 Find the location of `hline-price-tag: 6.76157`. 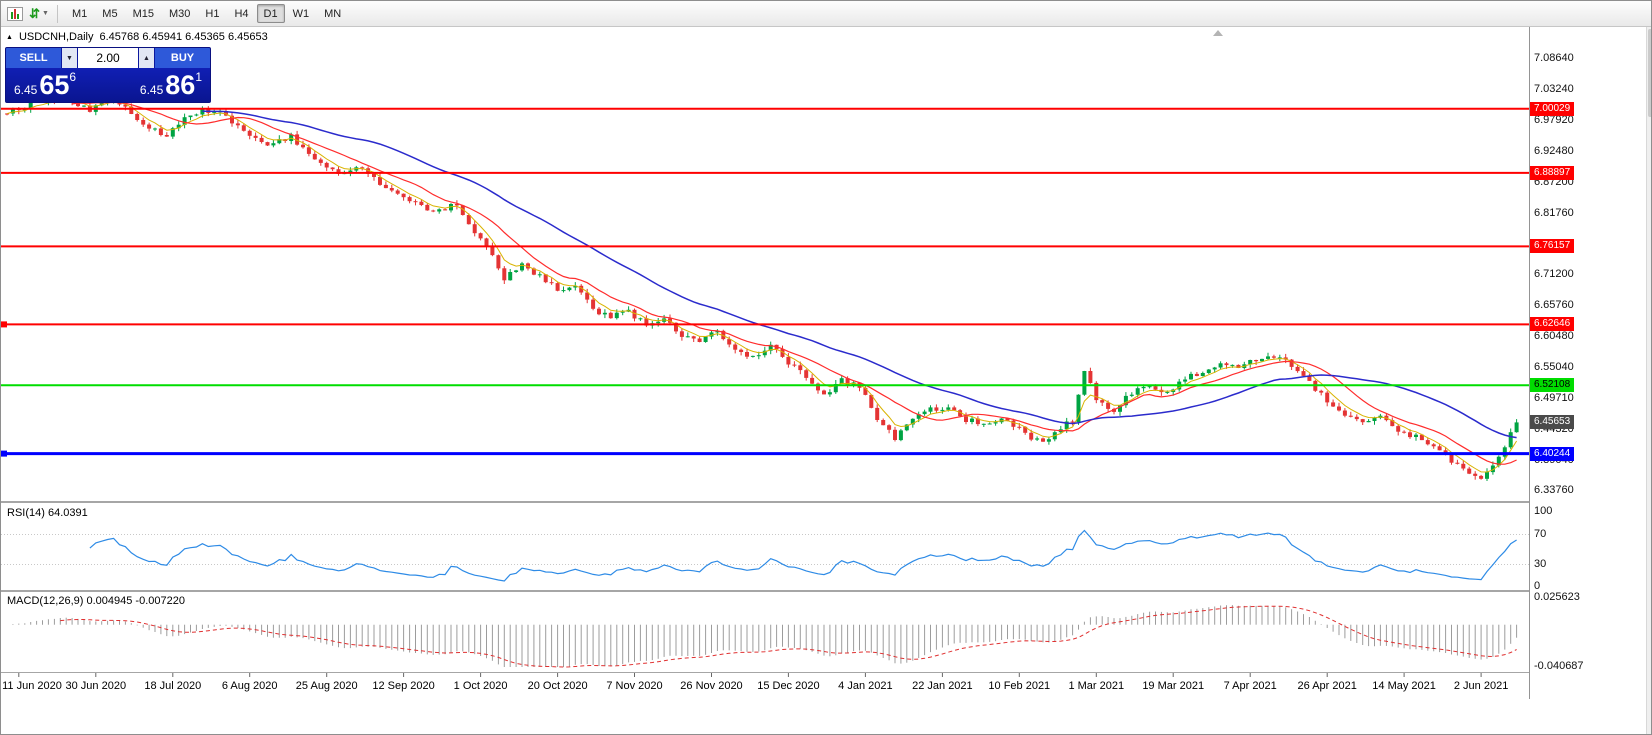

hline-price-tag: 6.76157 is located at coordinates (1552, 246).